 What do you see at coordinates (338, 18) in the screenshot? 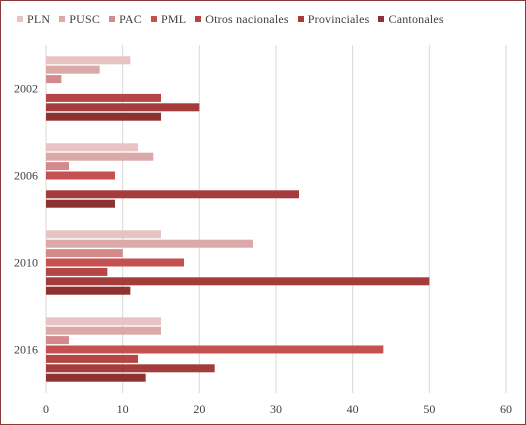
I see `legend-label: Provinciales` at bounding box center [338, 18].